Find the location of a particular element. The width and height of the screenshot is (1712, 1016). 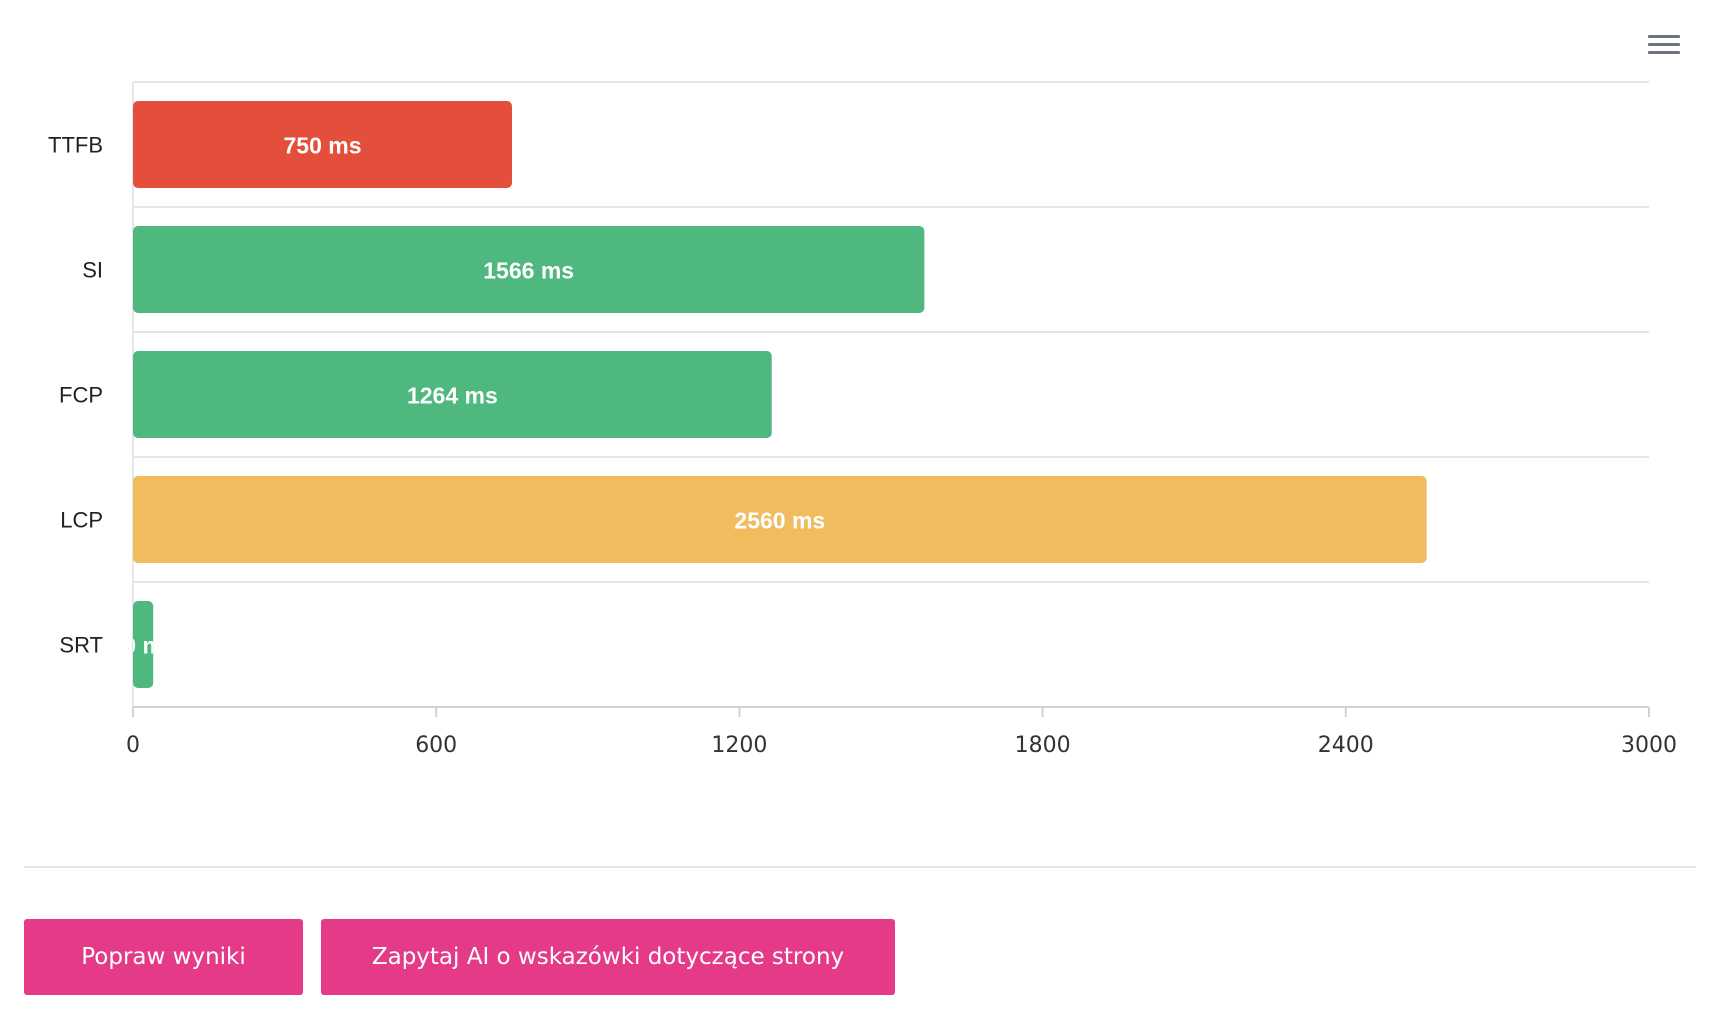

ask-ai-button: Zapytaj AI o wskazówki dotyczące strony is located at coordinates (608, 957).